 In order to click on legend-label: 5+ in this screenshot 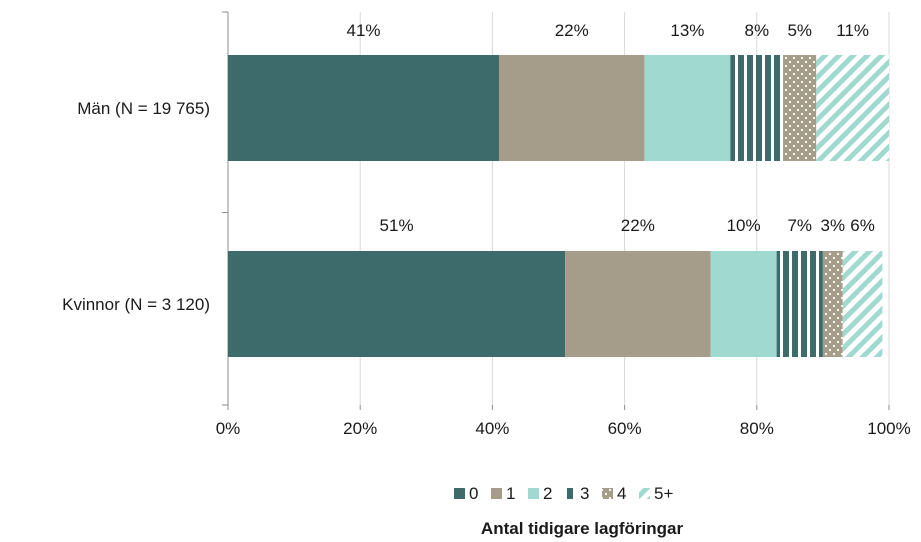, I will do `click(663, 493)`.